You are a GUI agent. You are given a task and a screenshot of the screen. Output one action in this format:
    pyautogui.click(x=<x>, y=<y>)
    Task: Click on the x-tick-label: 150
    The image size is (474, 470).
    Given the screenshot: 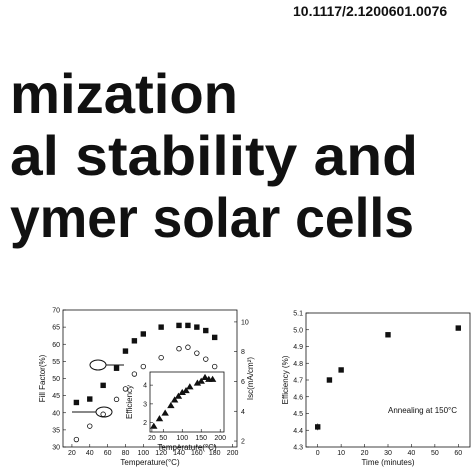 What is the action you would take?
    pyautogui.click(x=201, y=438)
    